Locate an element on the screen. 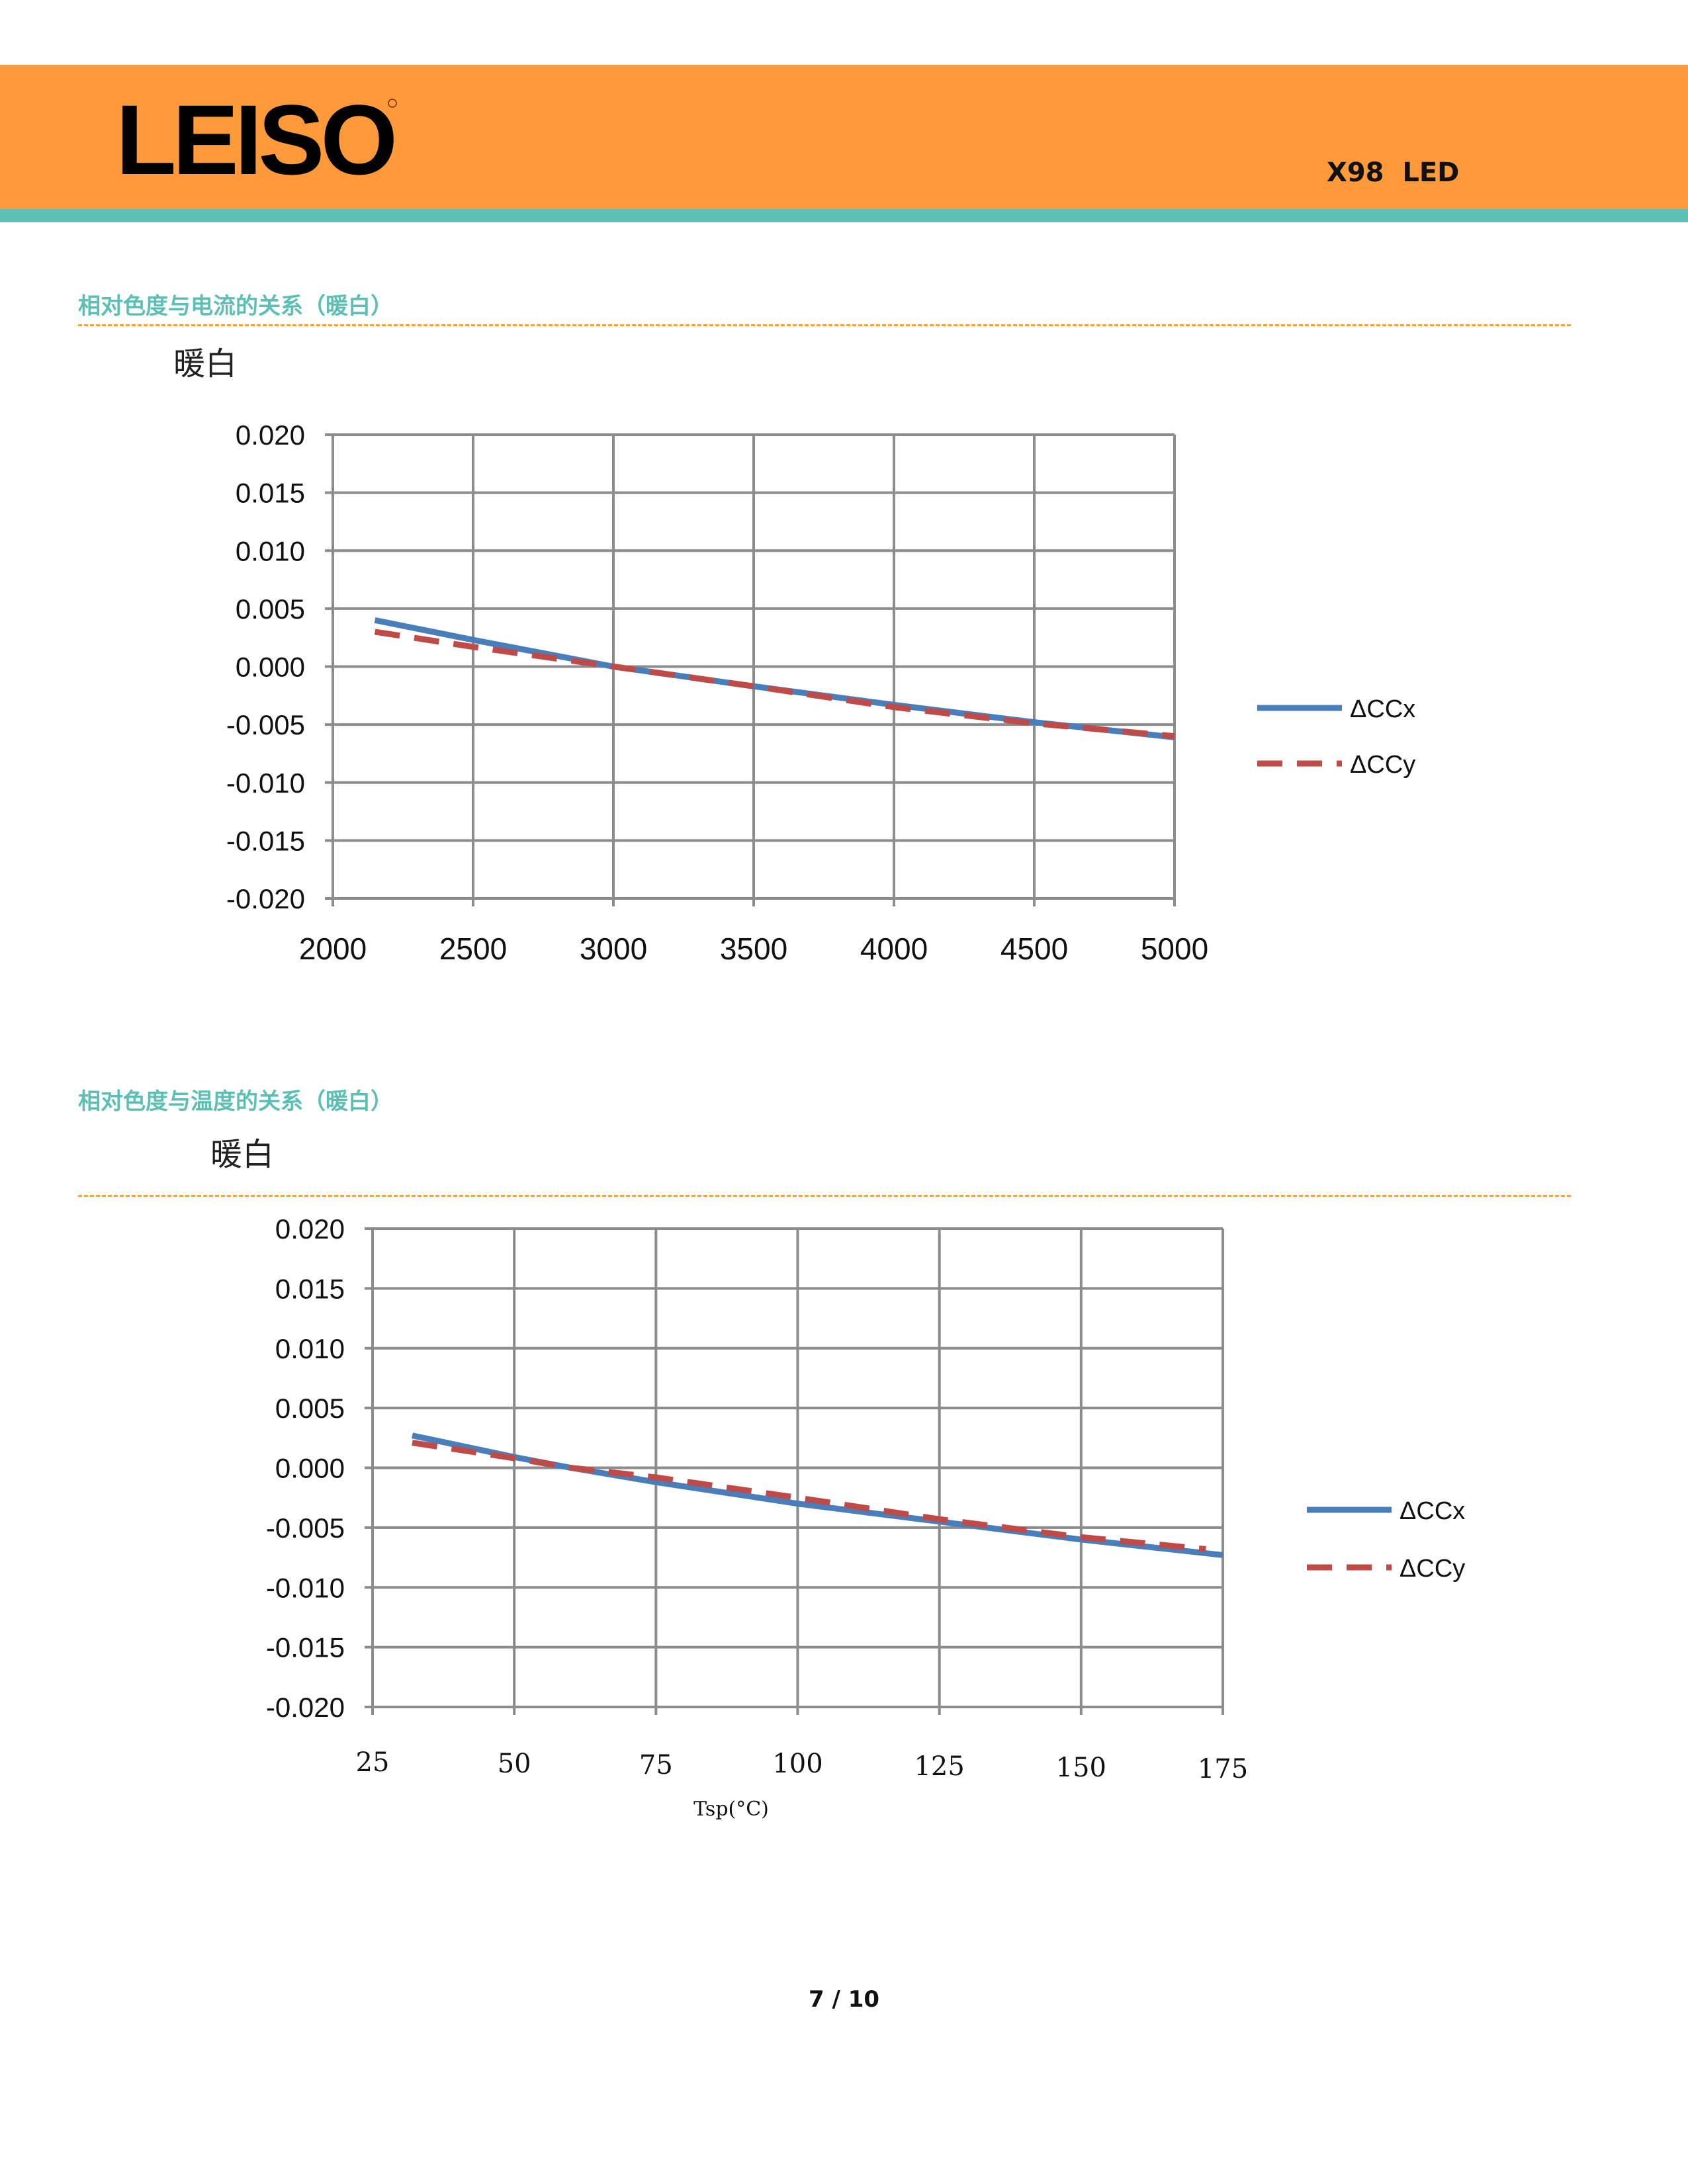  x-tick-label: 125 is located at coordinates (939, 1767).